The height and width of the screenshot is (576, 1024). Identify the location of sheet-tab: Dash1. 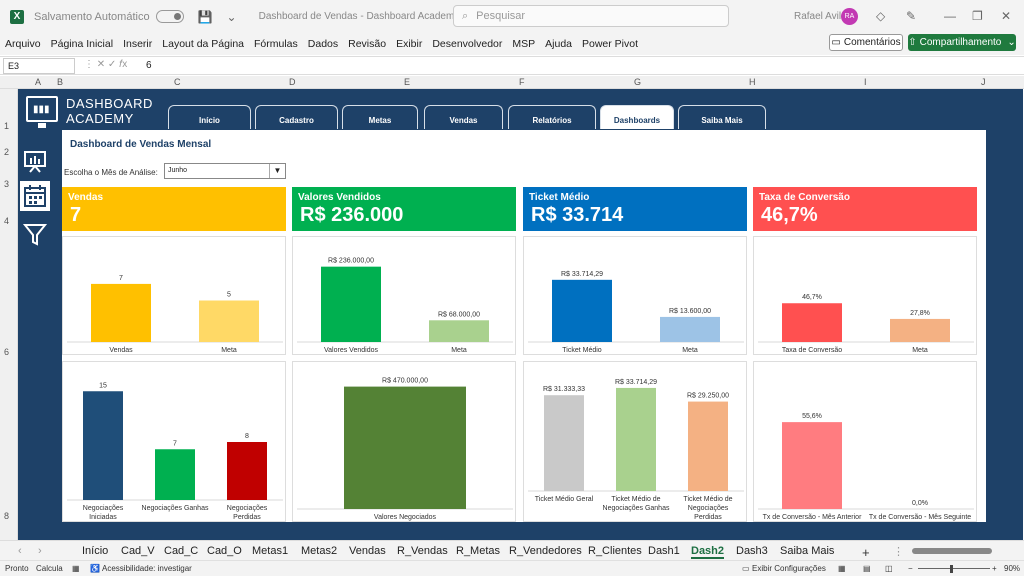
(664, 551).